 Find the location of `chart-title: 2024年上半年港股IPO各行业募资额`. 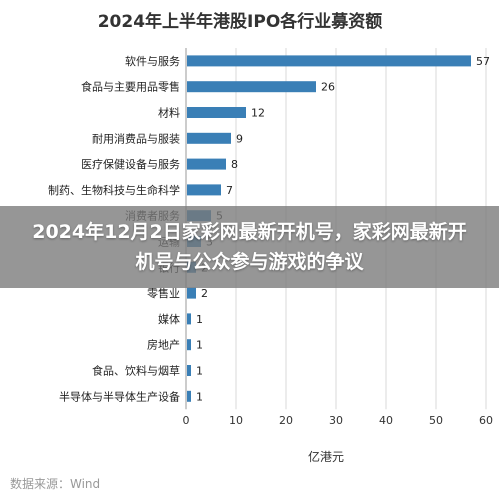

chart-title: 2024年上半年港股IPO各行业募资额 is located at coordinates (240, 21).